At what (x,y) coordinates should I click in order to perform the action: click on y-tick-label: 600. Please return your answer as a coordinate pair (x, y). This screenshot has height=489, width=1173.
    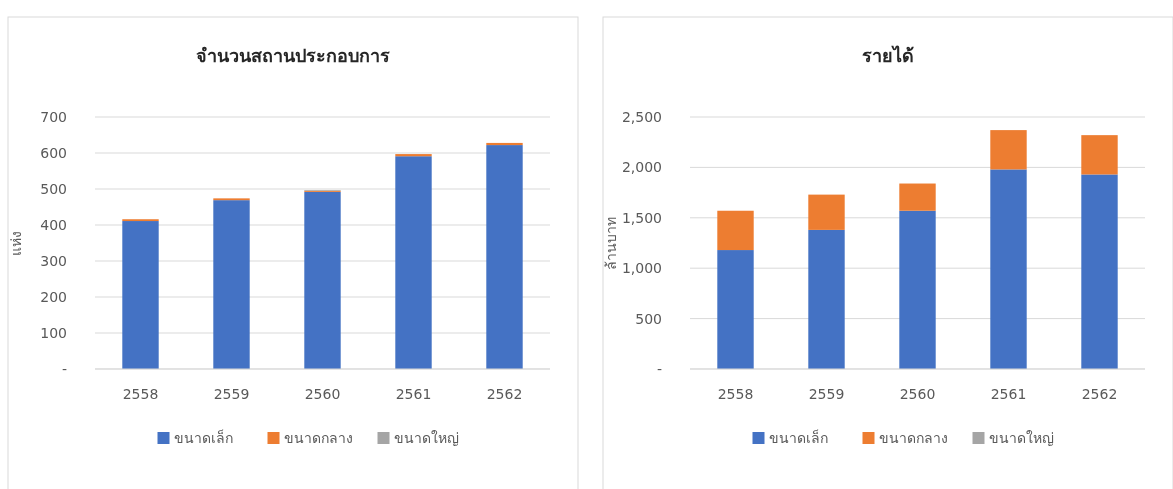
    Looking at the image, I should click on (53, 152).